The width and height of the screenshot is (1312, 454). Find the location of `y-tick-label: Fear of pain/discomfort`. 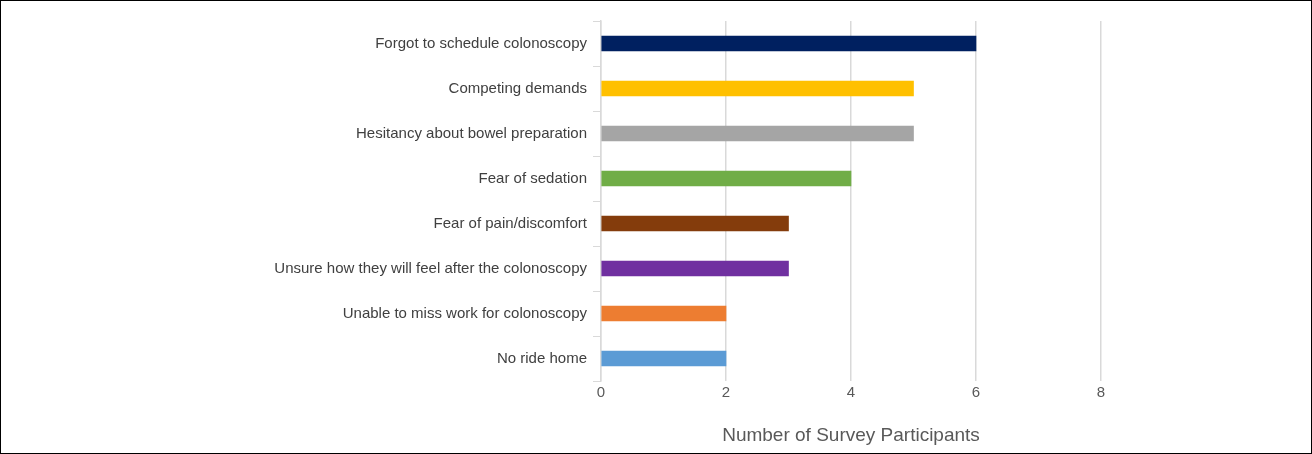

y-tick-label: Fear of pain/discomfort is located at coordinates (510, 222).